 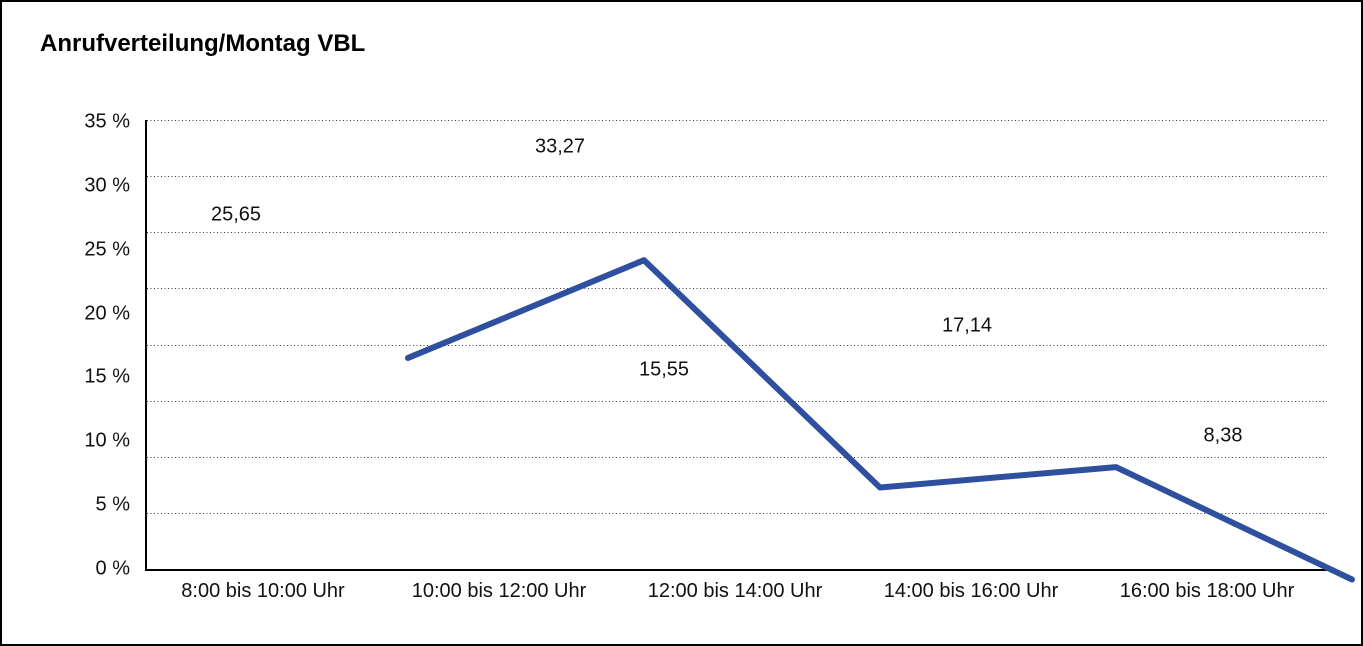 What do you see at coordinates (263, 591) in the screenshot?
I see `x-tick-label: 8:00 bis 10:00 Uhr` at bounding box center [263, 591].